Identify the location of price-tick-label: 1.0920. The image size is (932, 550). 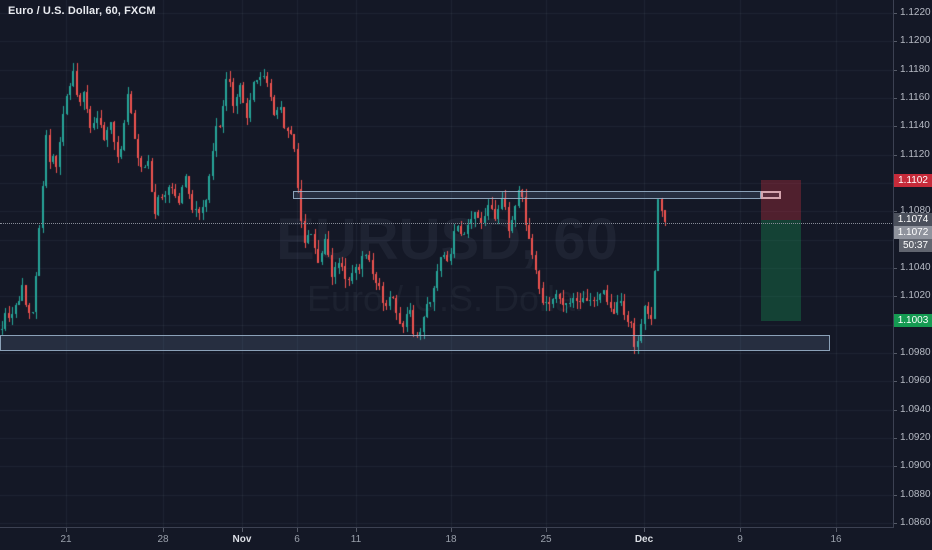
(913, 438).